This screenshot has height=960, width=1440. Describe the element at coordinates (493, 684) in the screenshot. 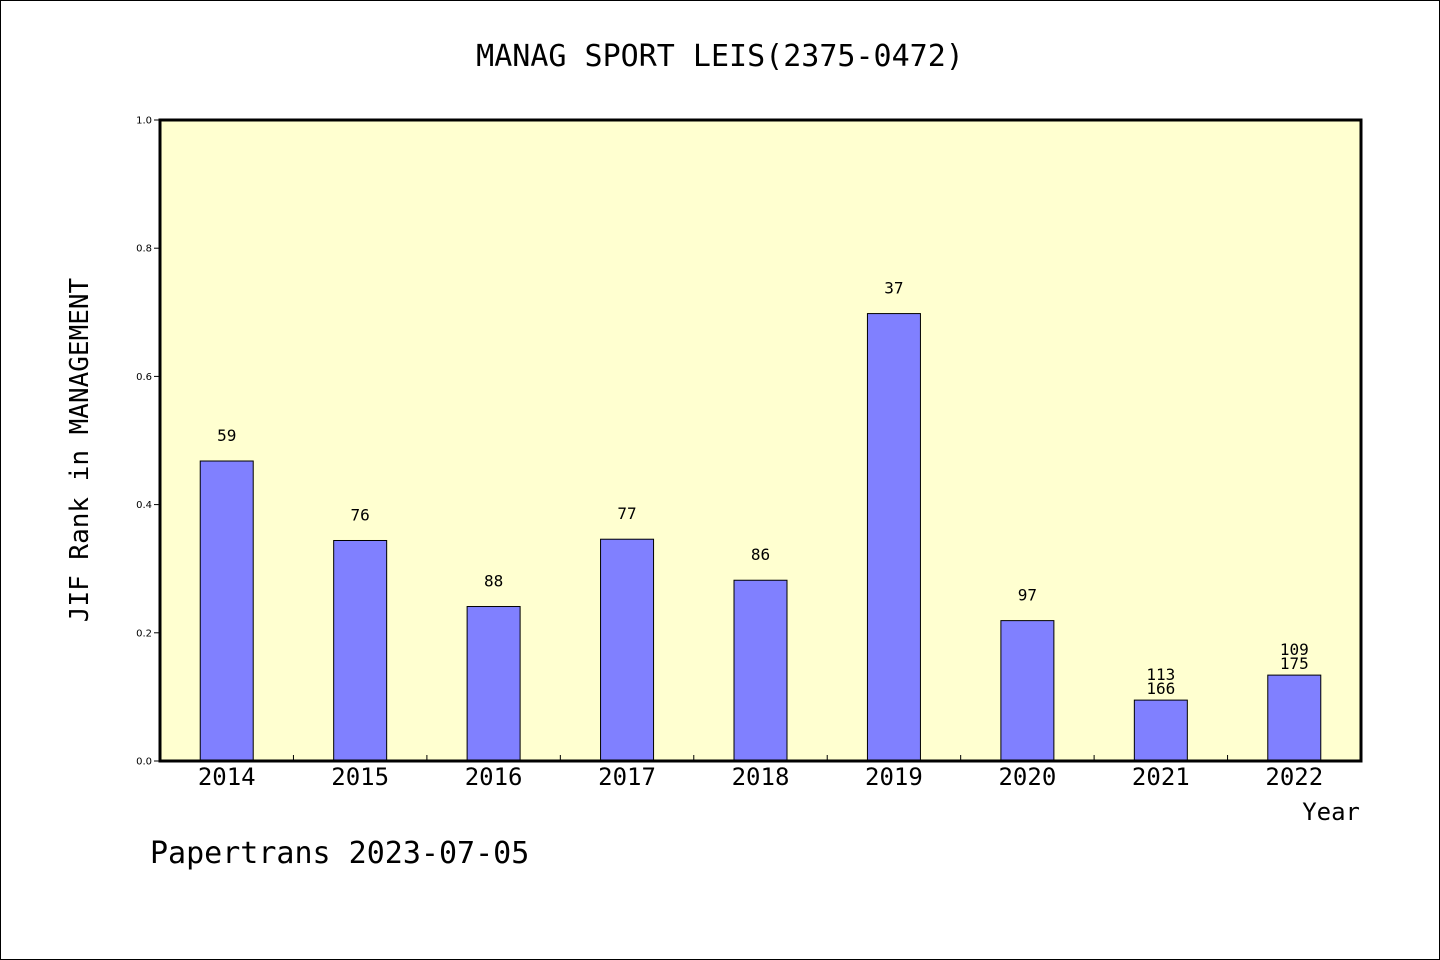

I see `bar-2016` at that location.